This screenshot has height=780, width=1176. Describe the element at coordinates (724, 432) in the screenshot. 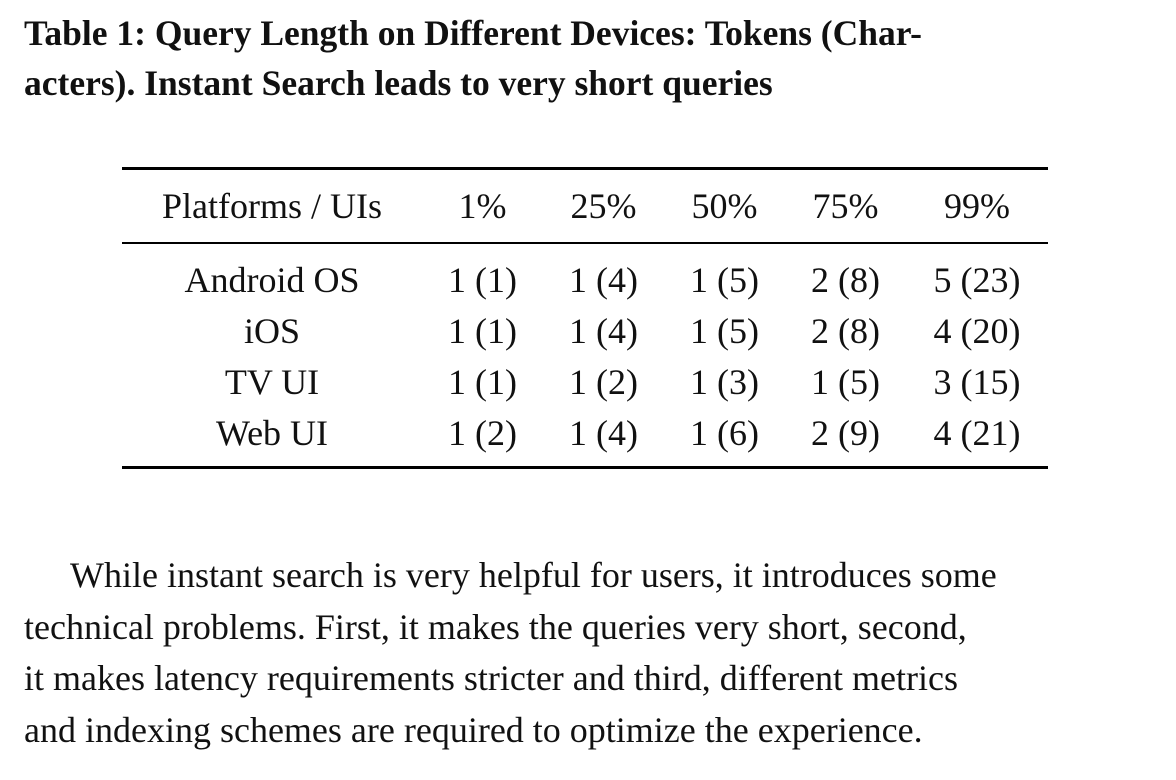

I see `table-cell: 1 (6)` at that location.